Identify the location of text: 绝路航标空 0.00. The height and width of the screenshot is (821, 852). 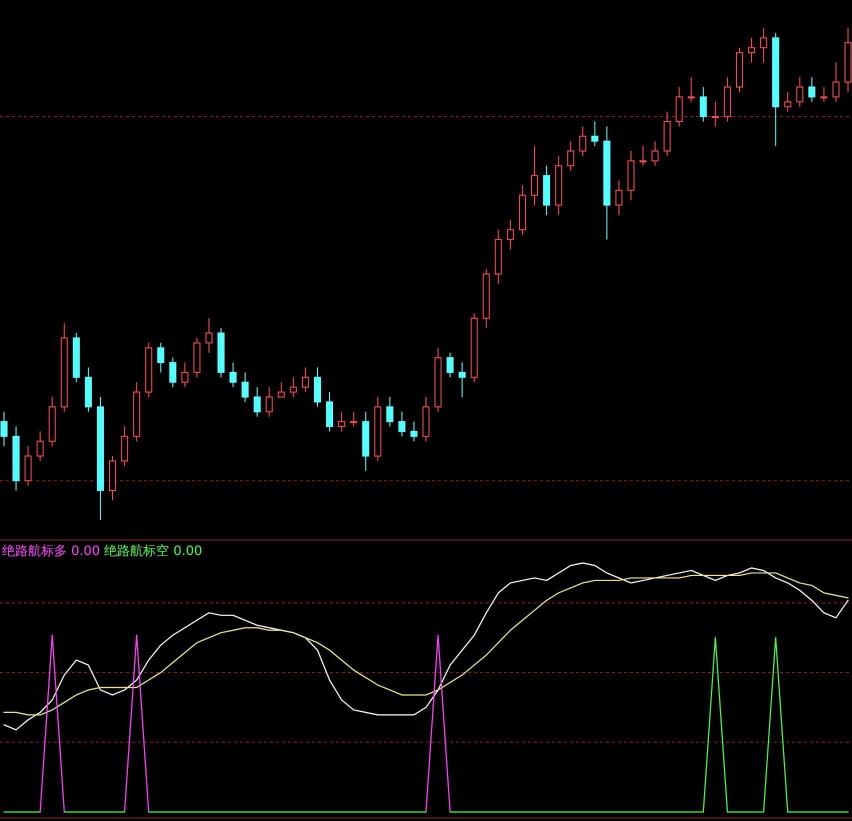
(153, 551).